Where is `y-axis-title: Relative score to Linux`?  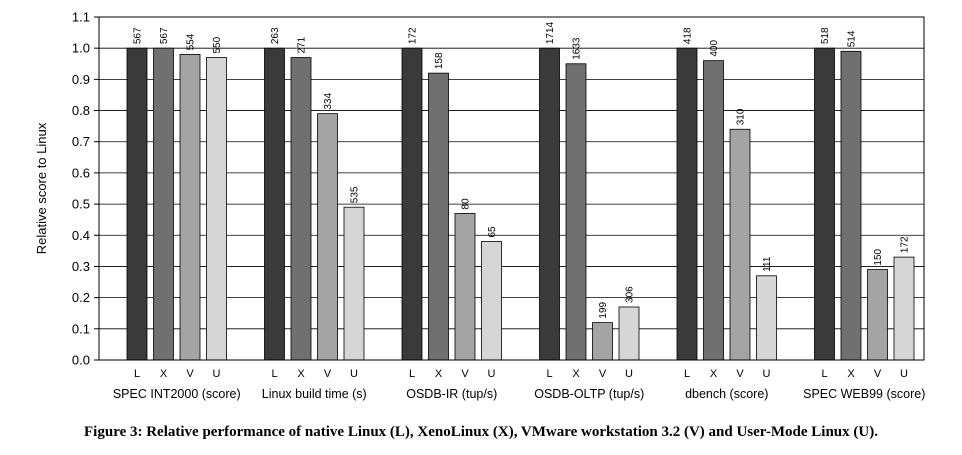
y-axis-title: Relative score to Linux is located at coordinates (41, 188).